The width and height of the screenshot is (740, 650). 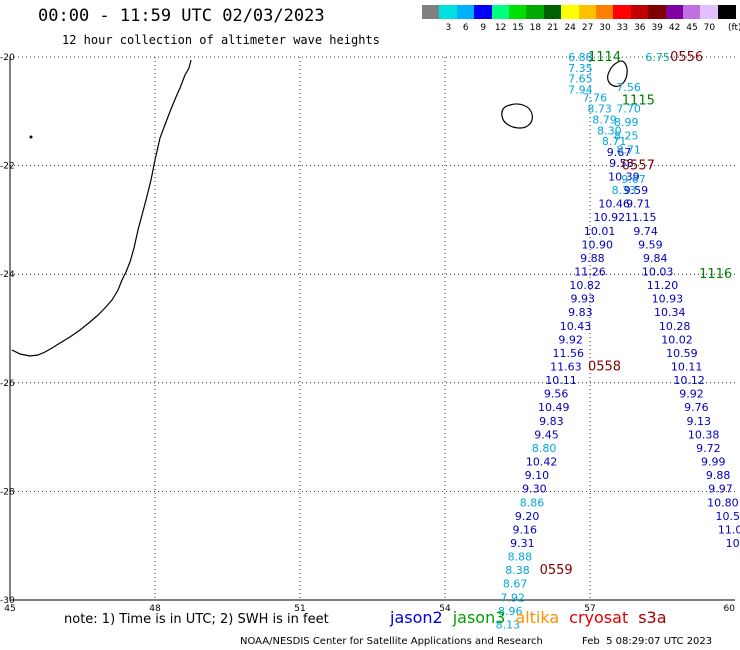 I want to click on footer-generated: Feb 5 08:29:07 UTC 2023, so click(x=647, y=641).